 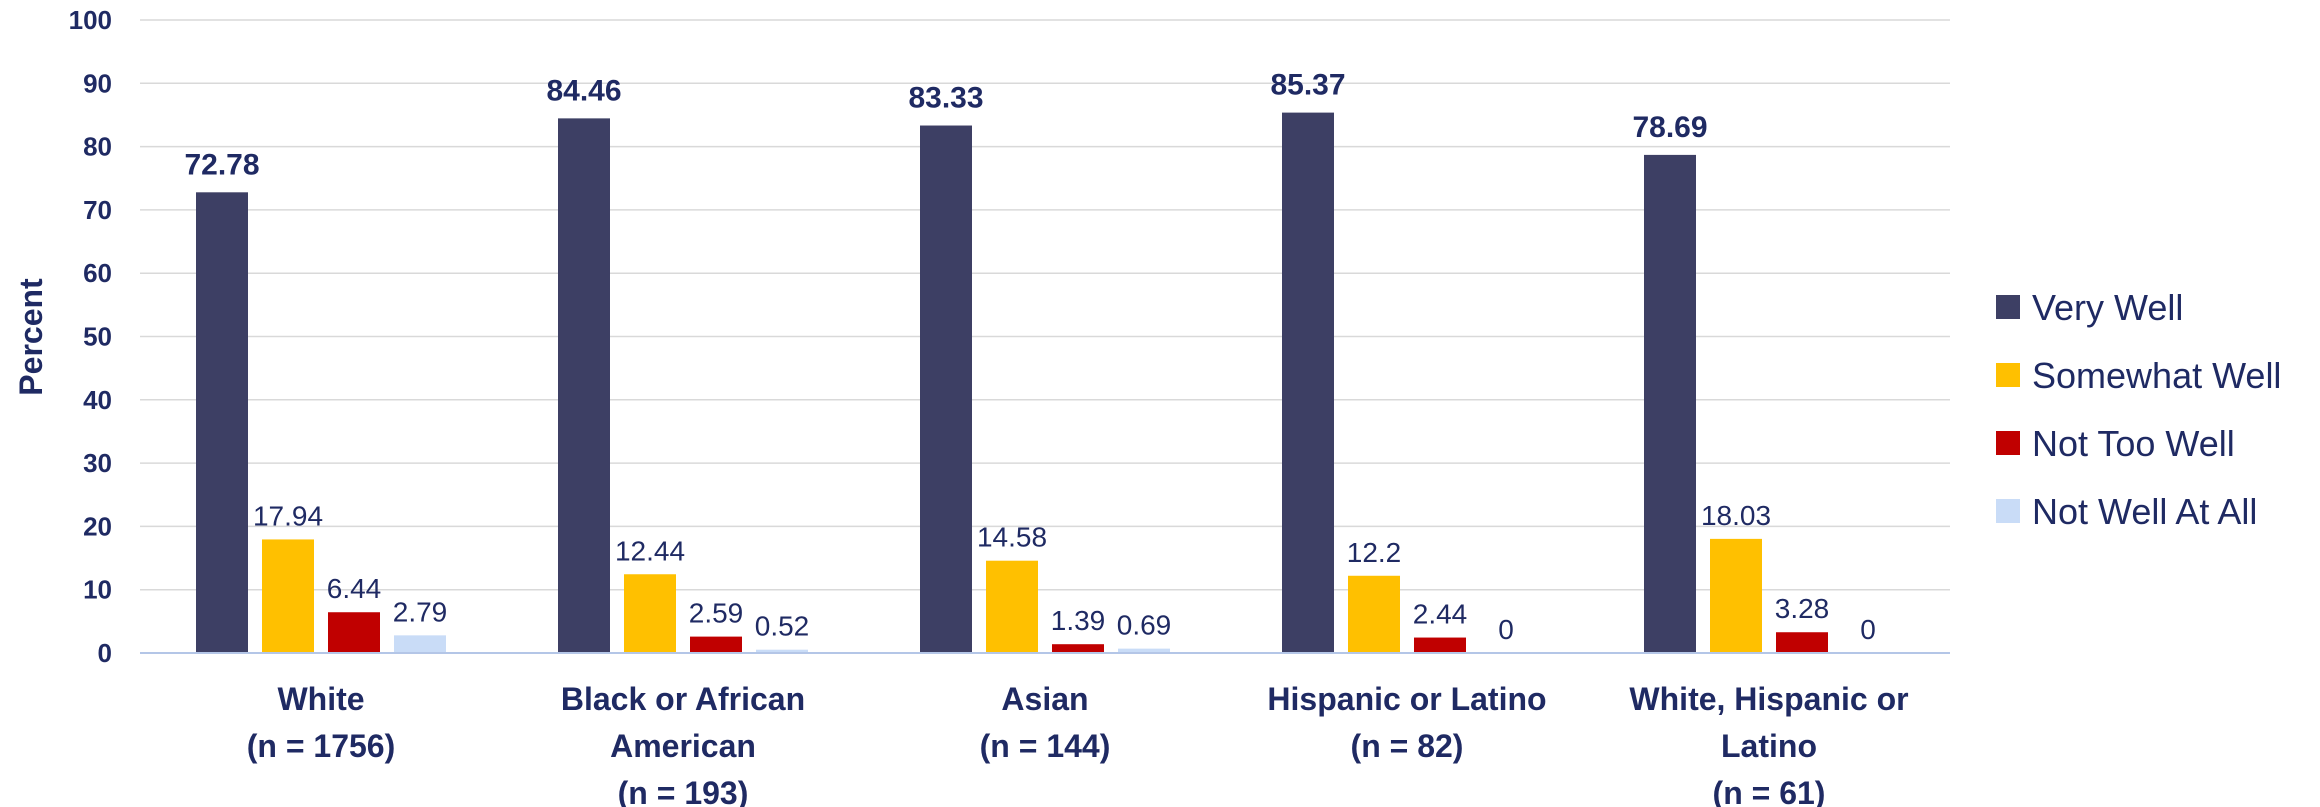 What do you see at coordinates (716, 613) in the screenshot?
I see `data-label: 2.59` at bounding box center [716, 613].